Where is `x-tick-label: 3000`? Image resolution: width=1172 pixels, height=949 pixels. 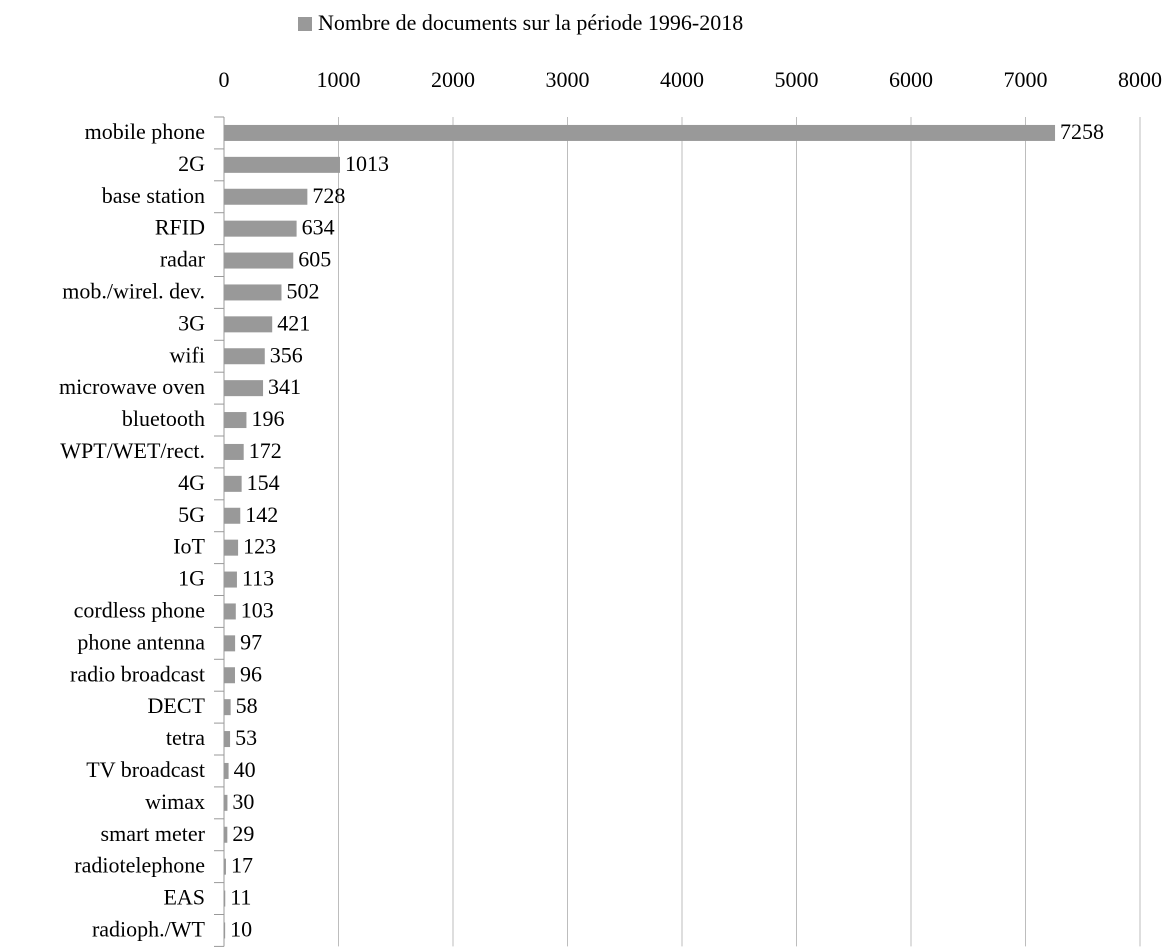
x-tick-label: 3000 is located at coordinates (568, 79).